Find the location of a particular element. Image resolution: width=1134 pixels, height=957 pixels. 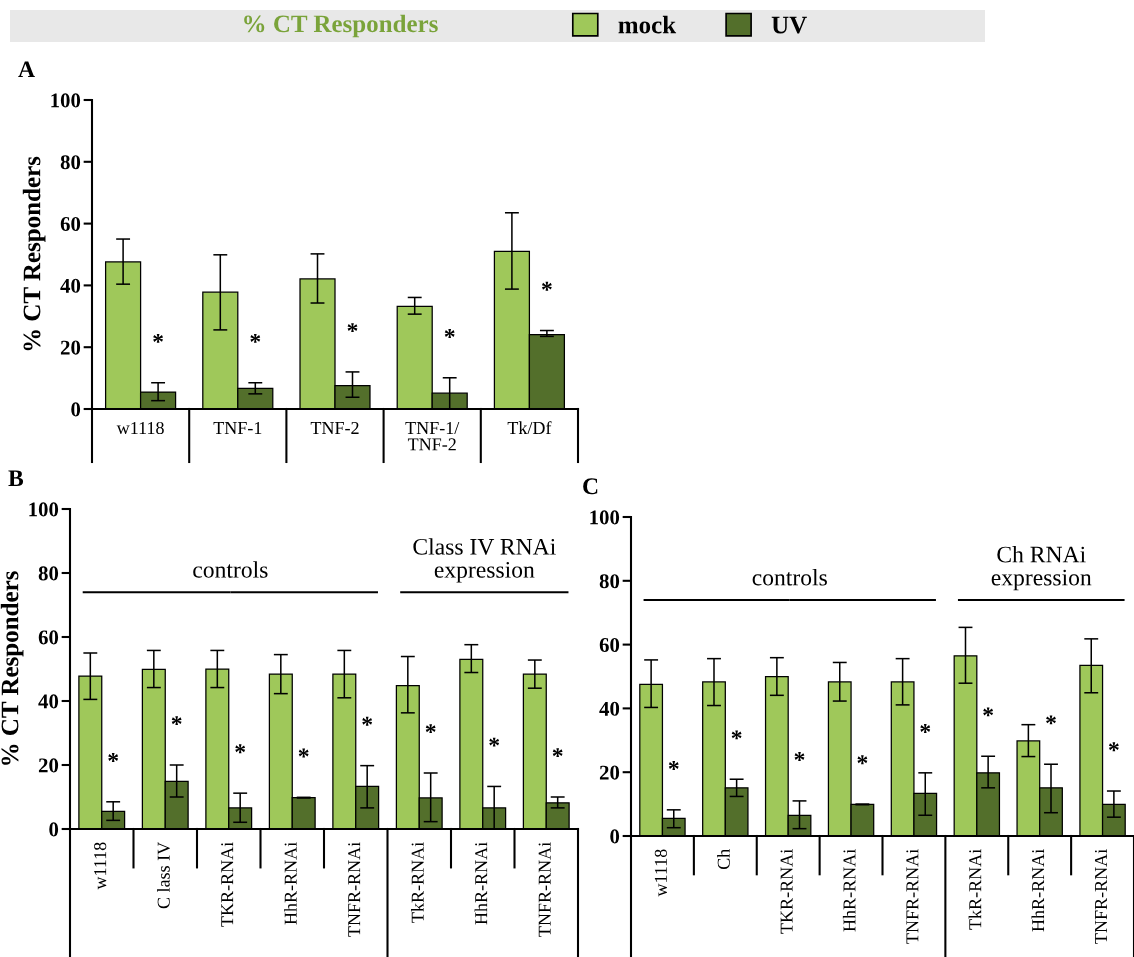

chart-title: A is located at coordinates (26, 69).